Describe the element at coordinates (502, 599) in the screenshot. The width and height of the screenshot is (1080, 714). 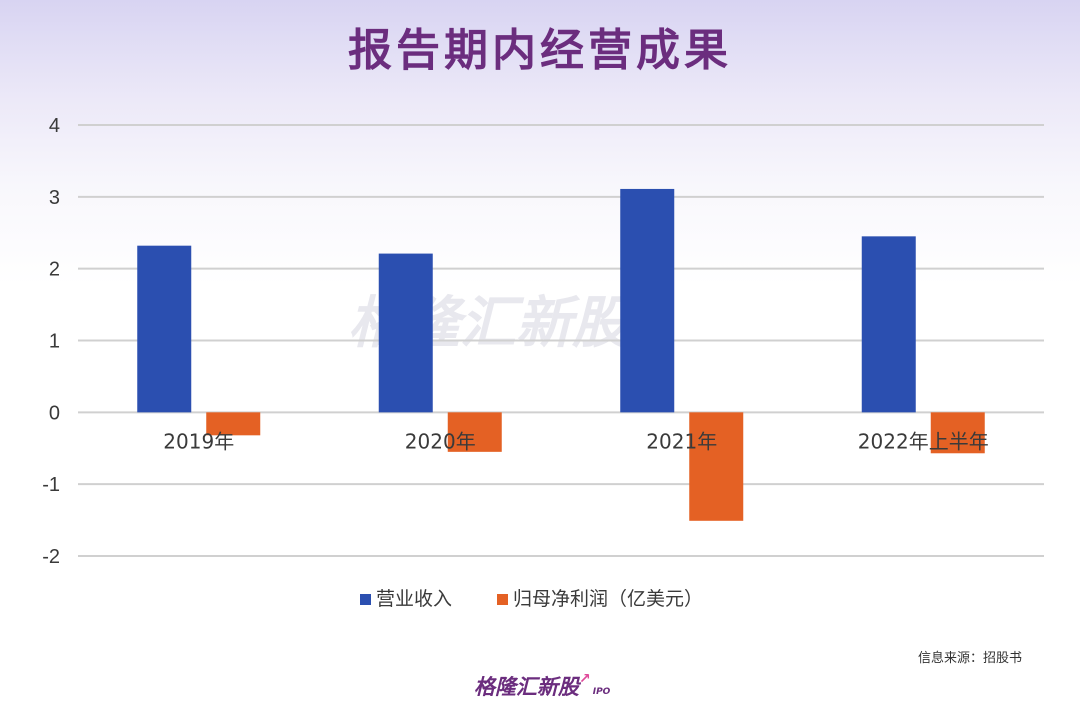
I see `legend-swatch-profit` at that location.